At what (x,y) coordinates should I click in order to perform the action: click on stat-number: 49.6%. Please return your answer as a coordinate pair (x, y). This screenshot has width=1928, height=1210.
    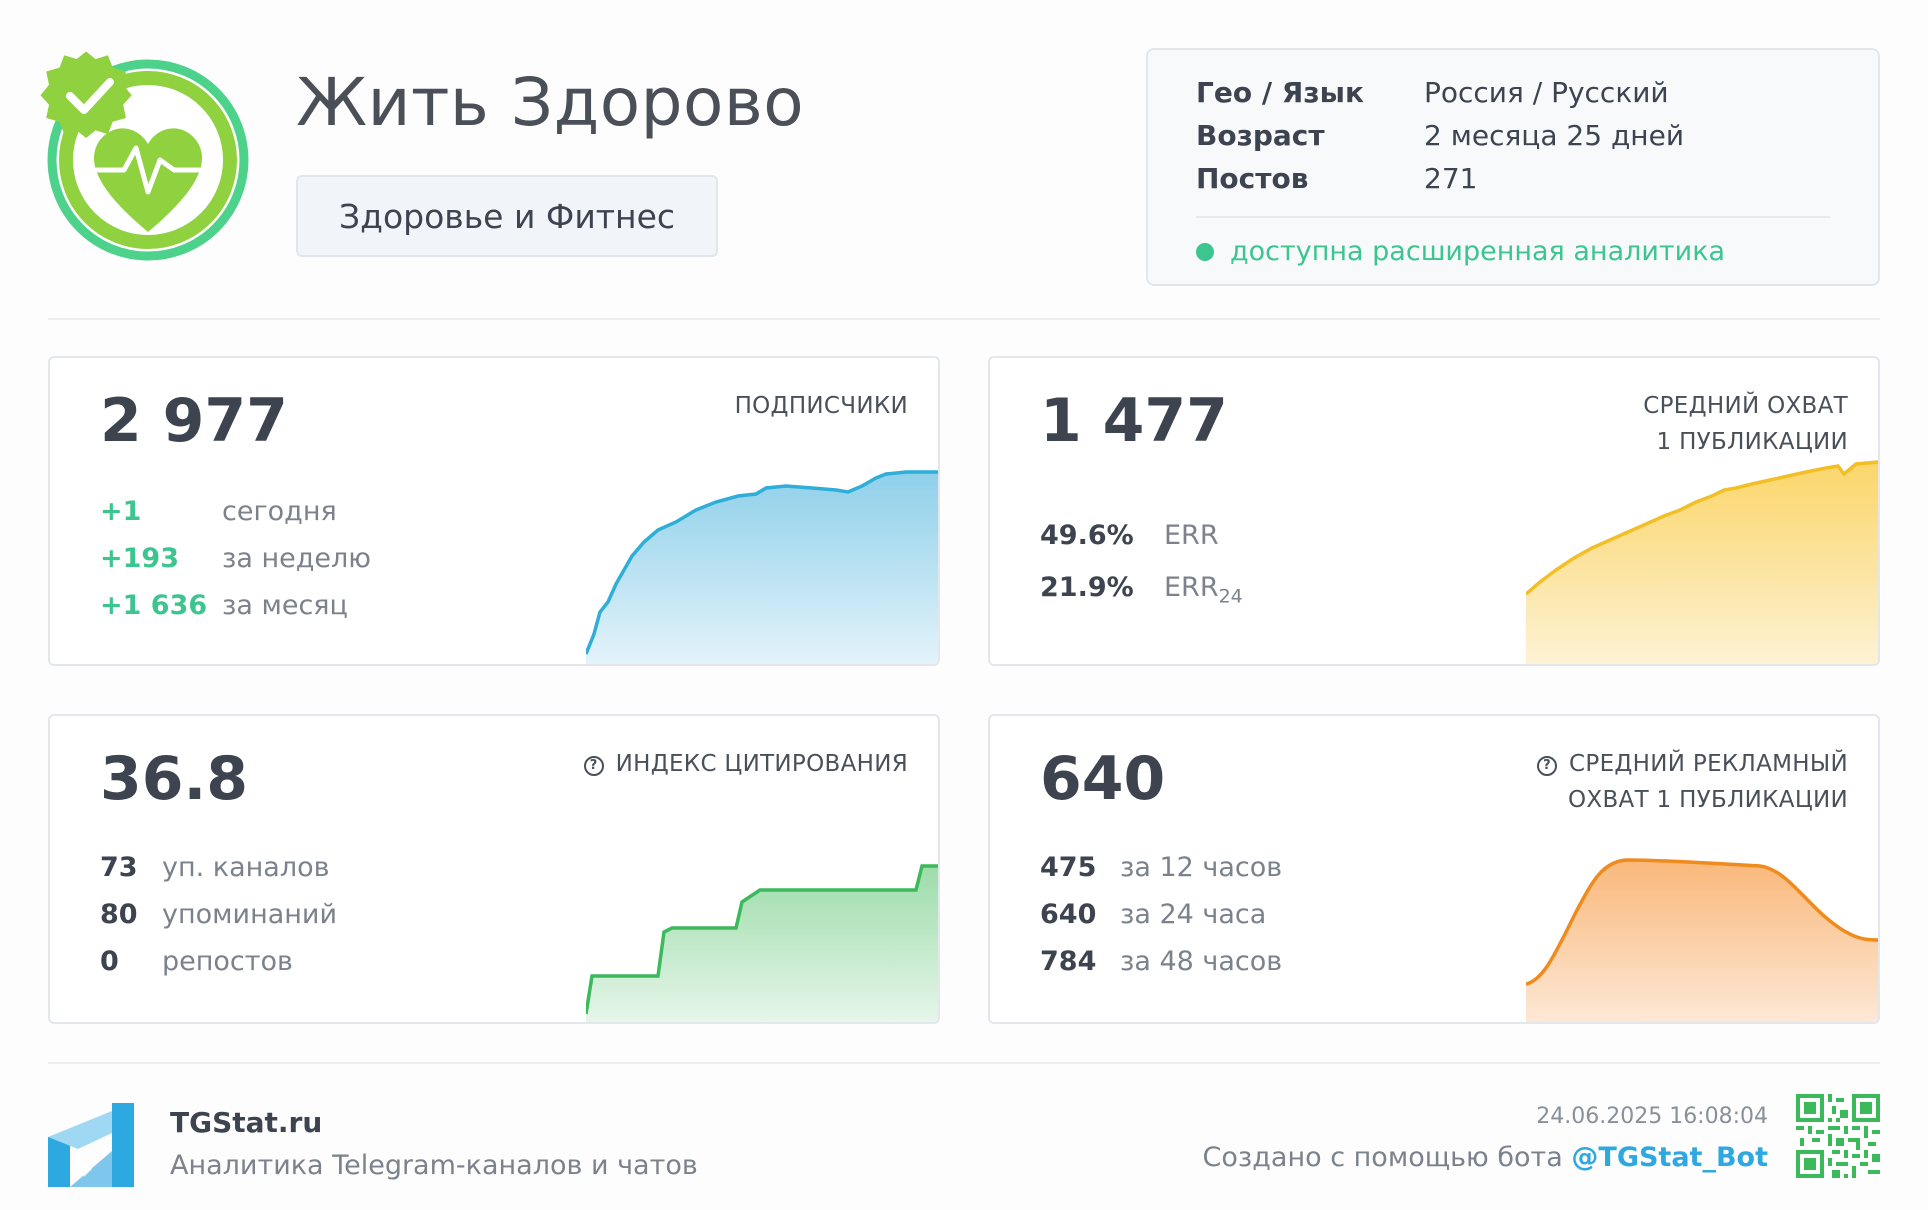
    Looking at the image, I should click on (1087, 535).